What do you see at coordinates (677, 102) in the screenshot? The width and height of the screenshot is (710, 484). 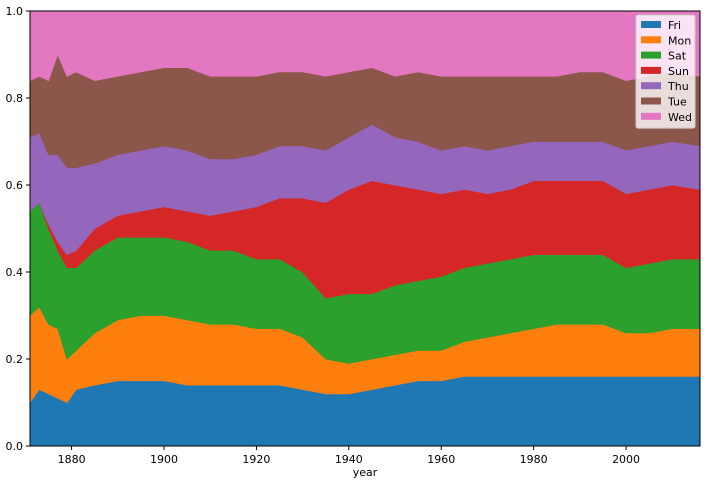 I see `legend-label-tue: Tue` at bounding box center [677, 102].